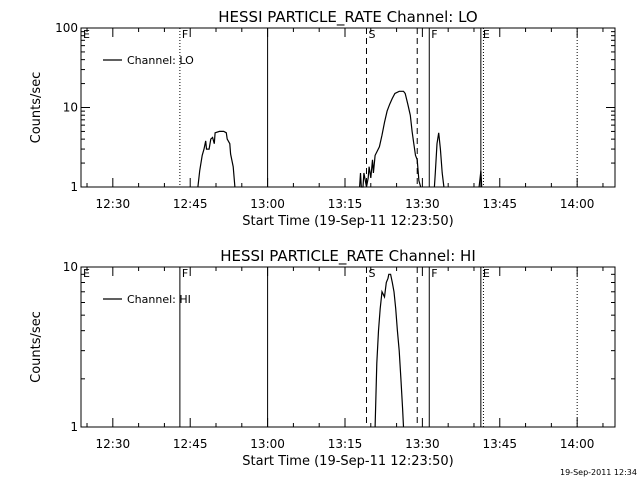 The image size is (640, 480). Describe the element at coordinates (598, 472) in the screenshot. I see `timestamp: 19-Sep-2011 12:34` at that location.